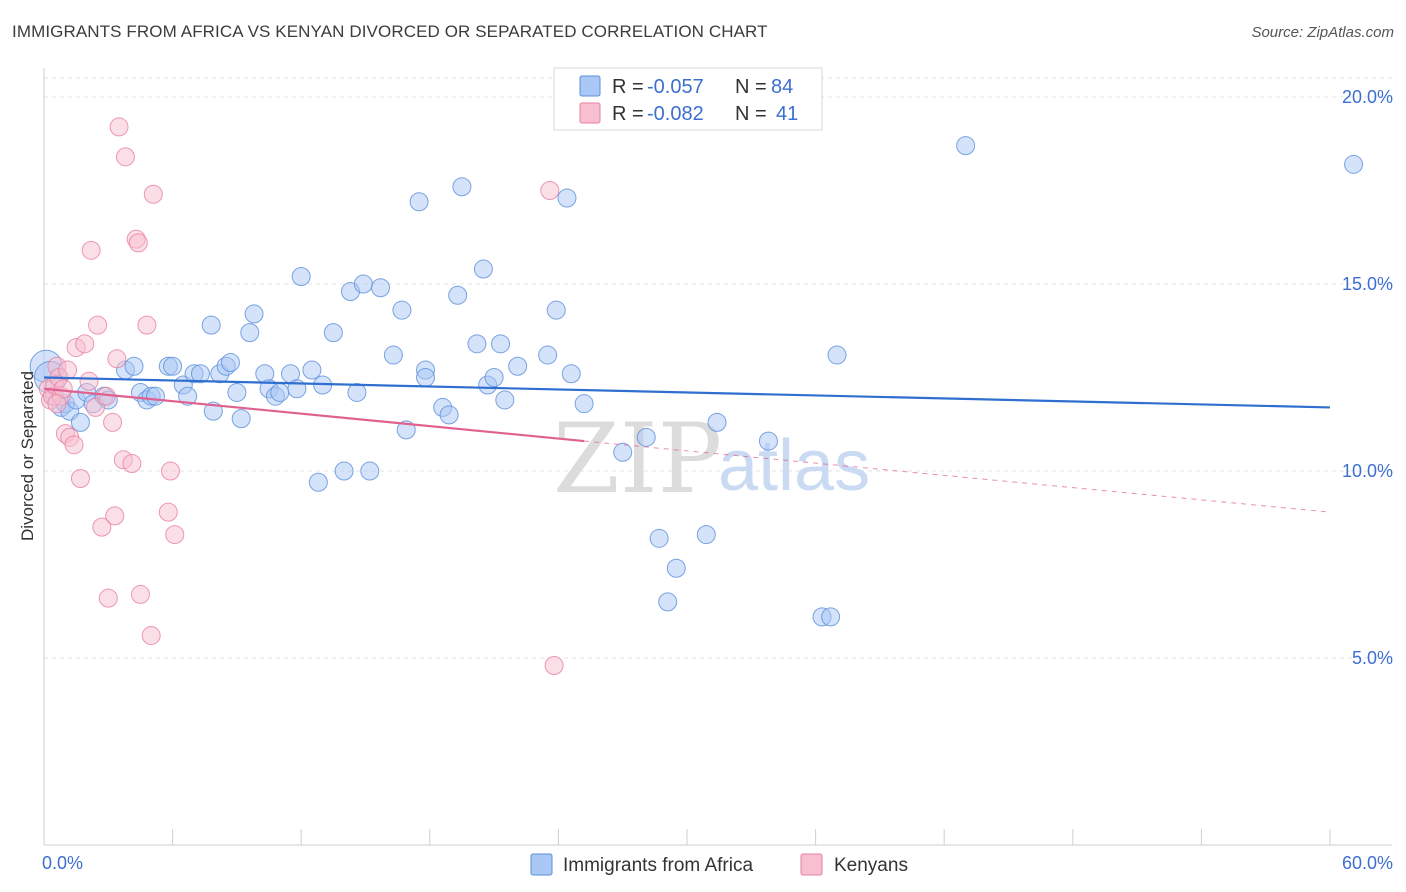 The image size is (1406, 892). I want to click on watermark-zip: ZIP, so click(637, 459).